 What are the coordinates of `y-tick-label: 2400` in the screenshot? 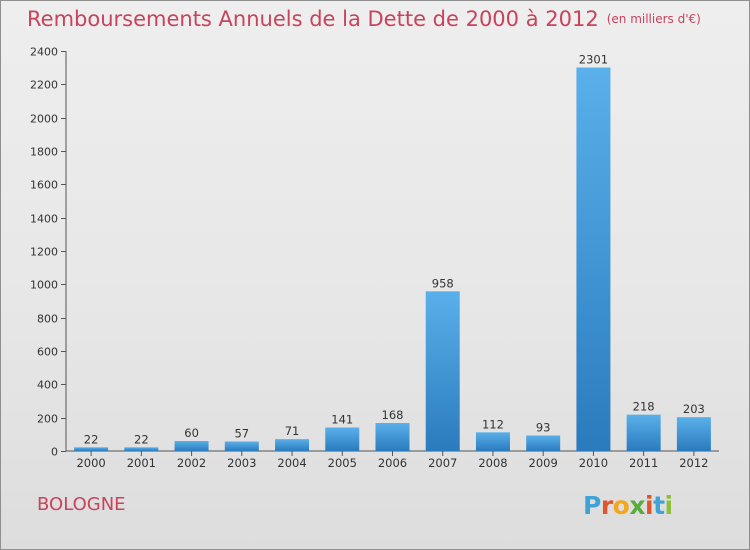 It's located at (44, 52).